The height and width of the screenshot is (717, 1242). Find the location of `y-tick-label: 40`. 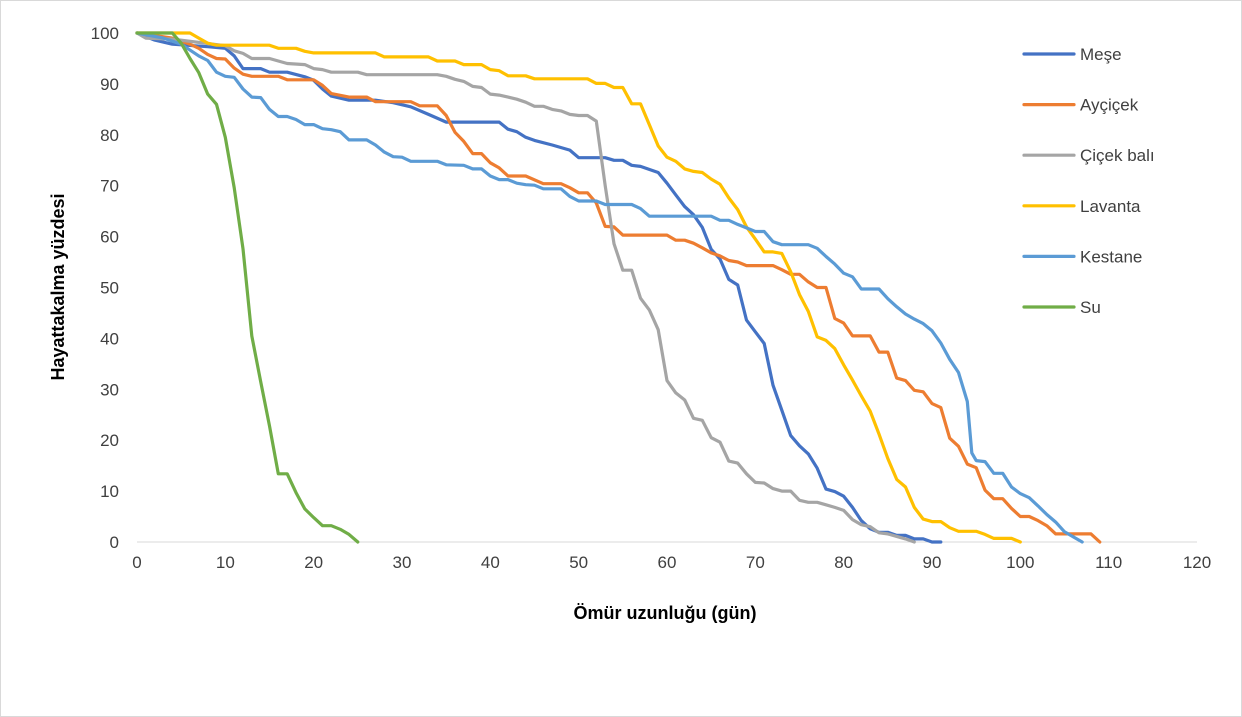

y-tick-label: 40 is located at coordinates (109, 338).